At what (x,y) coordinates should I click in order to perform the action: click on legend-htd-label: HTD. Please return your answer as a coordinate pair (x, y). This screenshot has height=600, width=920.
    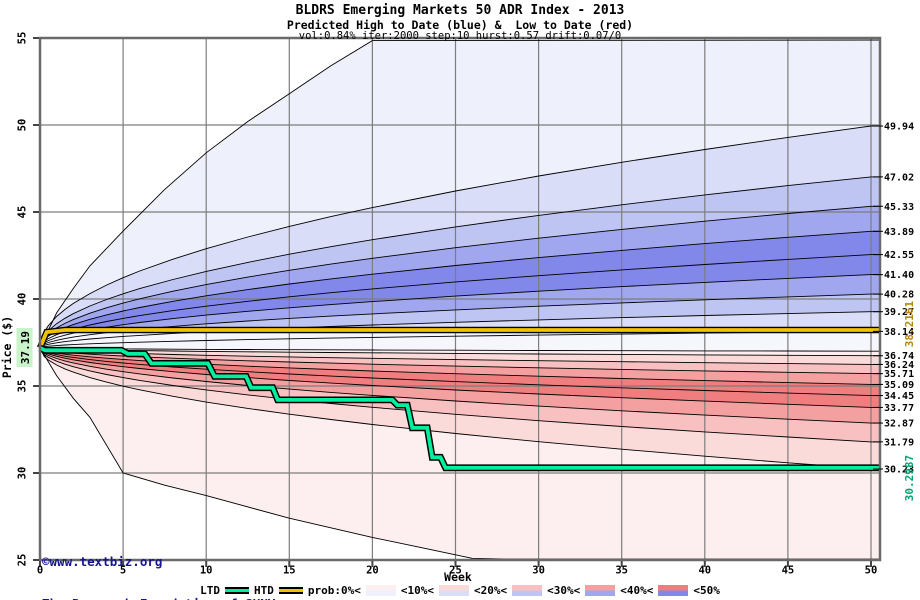
    Looking at the image, I should click on (264, 590).